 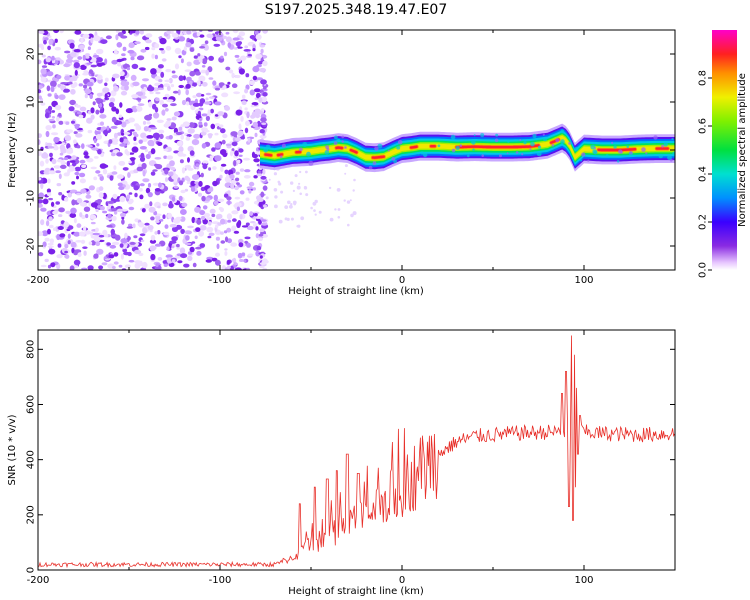 What do you see at coordinates (724, 150) in the screenshot?
I see `colorbar-gradient` at bounding box center [724, 150].